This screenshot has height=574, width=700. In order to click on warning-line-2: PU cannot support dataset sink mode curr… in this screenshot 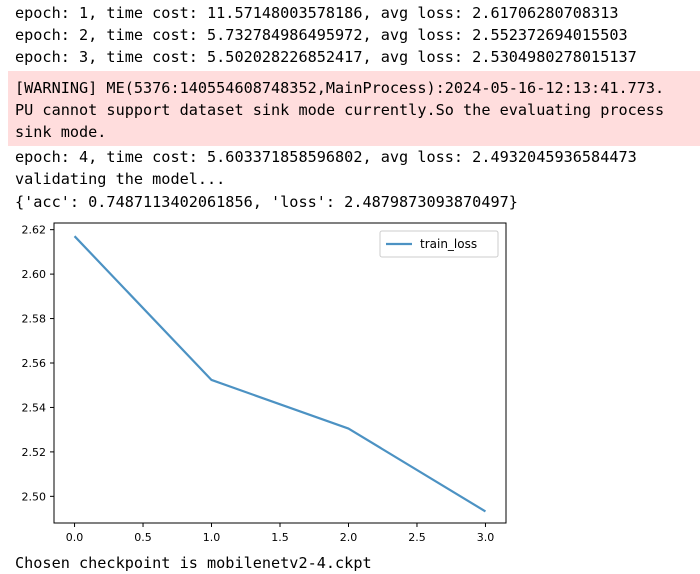, I will do `click(340, 110)`.